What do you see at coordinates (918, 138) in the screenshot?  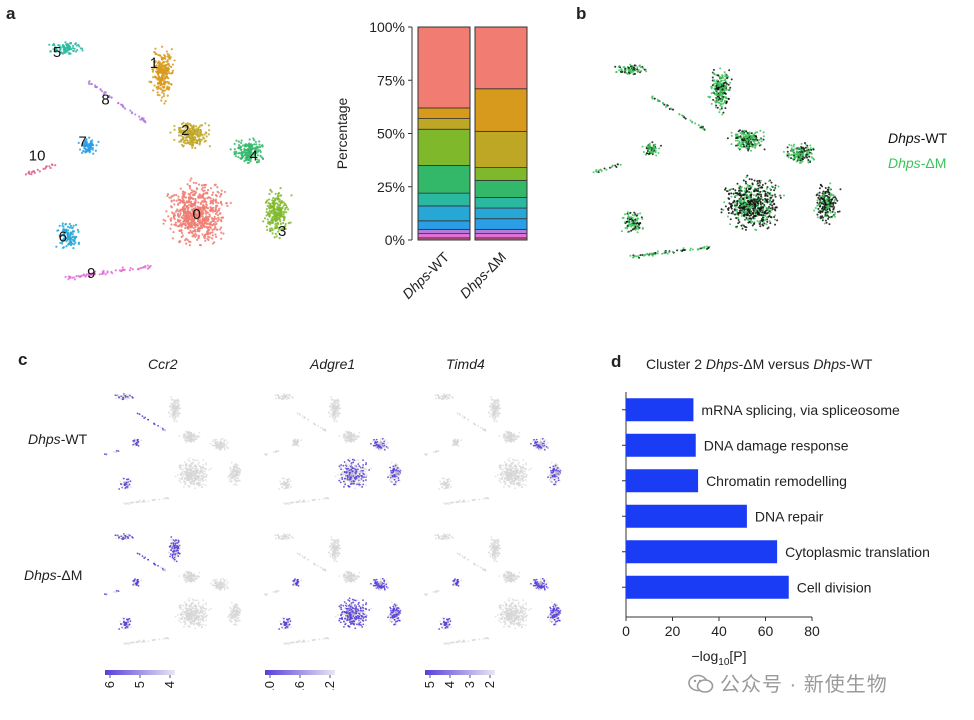 I see `legend-item-wt: Dhps-WT` at bounding box center [918, 138].